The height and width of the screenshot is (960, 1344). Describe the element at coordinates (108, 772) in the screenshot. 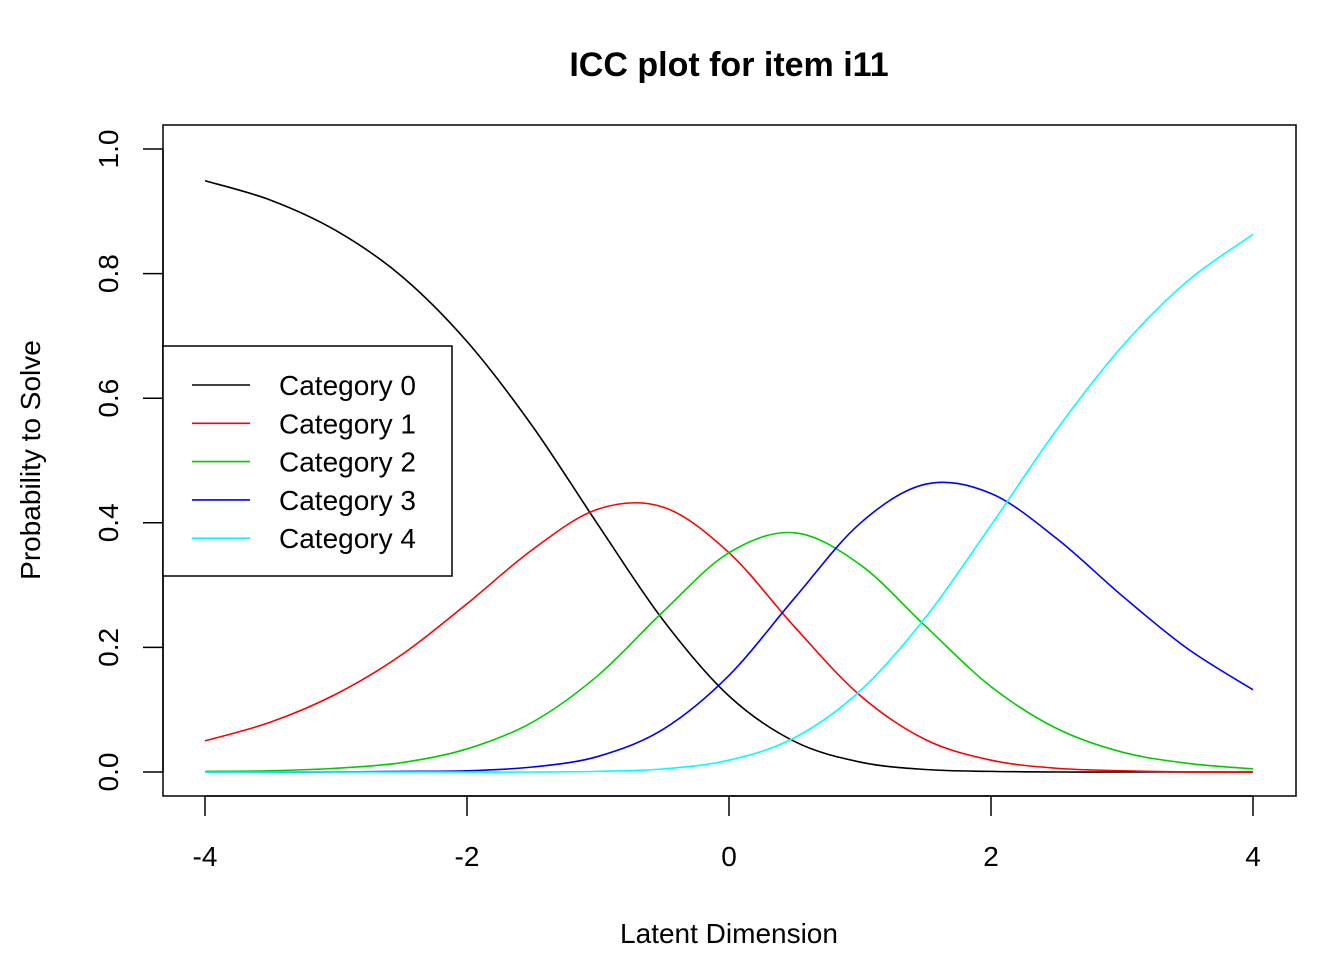

I see `y-tick-label: 0.0` at that location.